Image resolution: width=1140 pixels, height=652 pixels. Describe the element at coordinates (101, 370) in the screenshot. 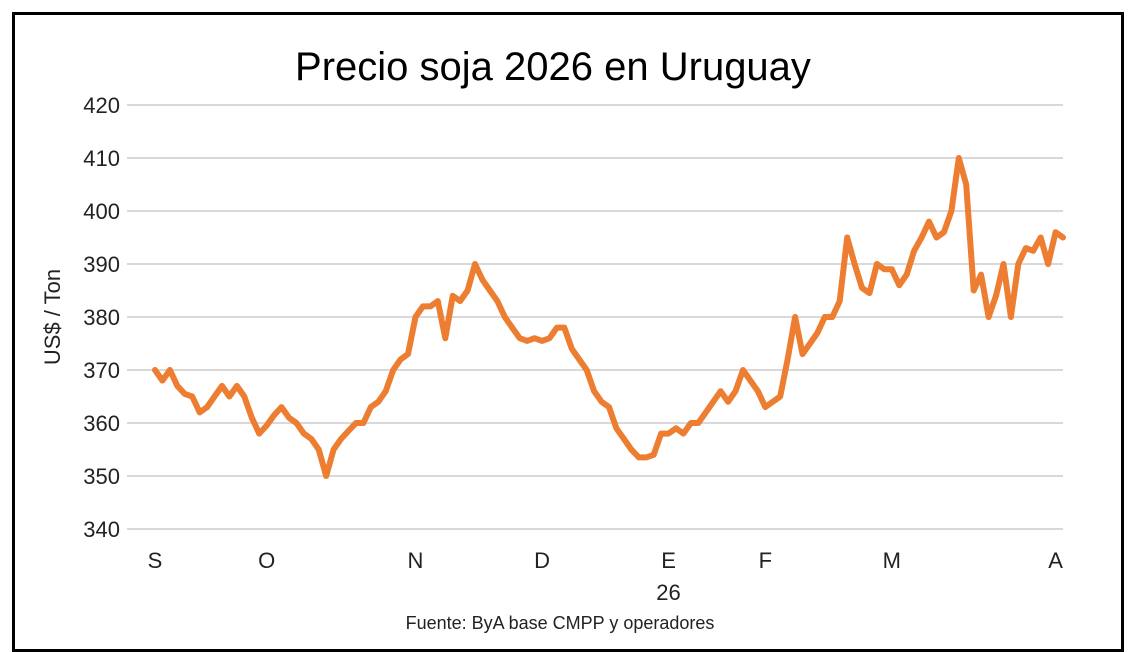

I see `y-tick-label: 370` at that location.